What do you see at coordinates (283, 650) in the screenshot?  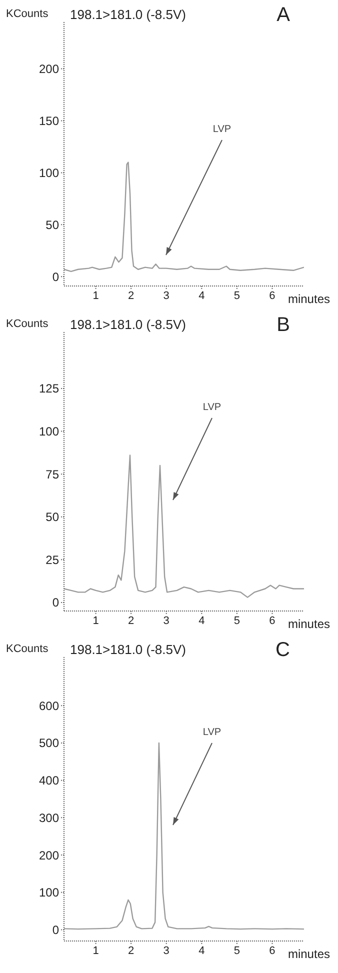 I see `annotation: C` at bounding box center [283, 650].